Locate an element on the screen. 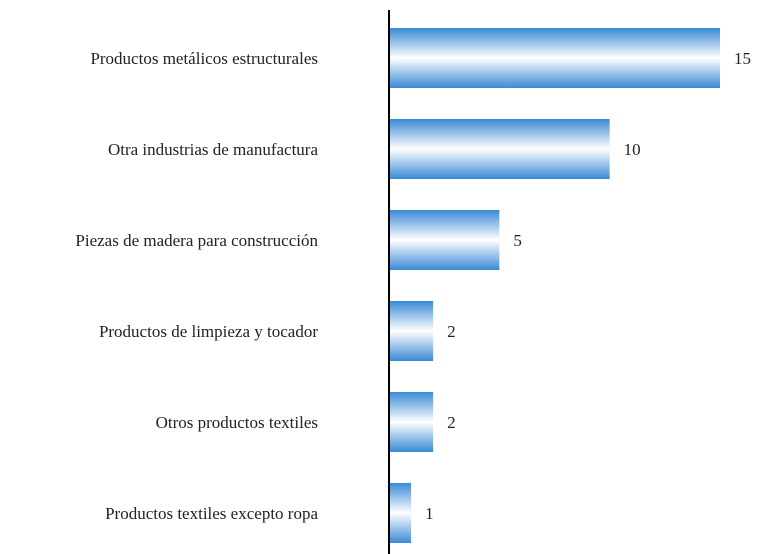 This screenshot has width=760, height=554. value-label: 10 is located at coordinates (632, 149).